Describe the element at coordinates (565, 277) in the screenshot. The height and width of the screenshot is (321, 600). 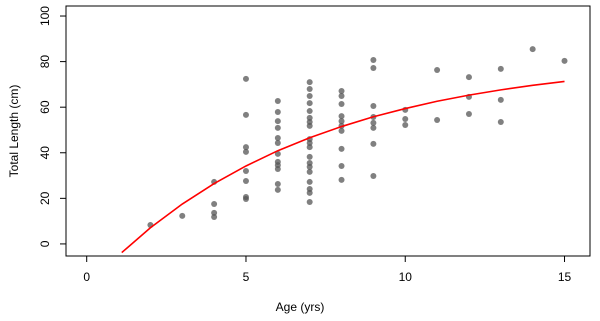
I see `x-tick-label: 15` at that location.